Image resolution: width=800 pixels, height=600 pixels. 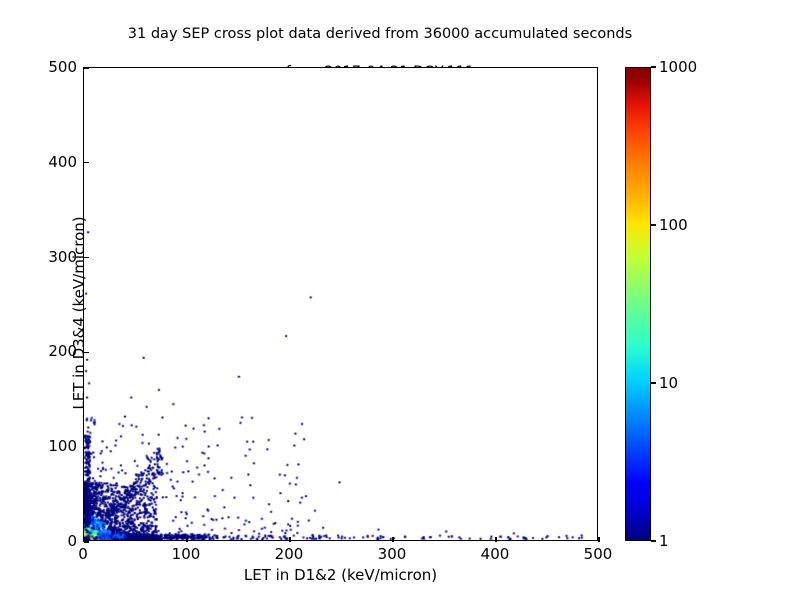 What do you see at coordinates (62, 256) in the screenshot?
I see `y-tick-label: 300` at bounding box center [62, 256].